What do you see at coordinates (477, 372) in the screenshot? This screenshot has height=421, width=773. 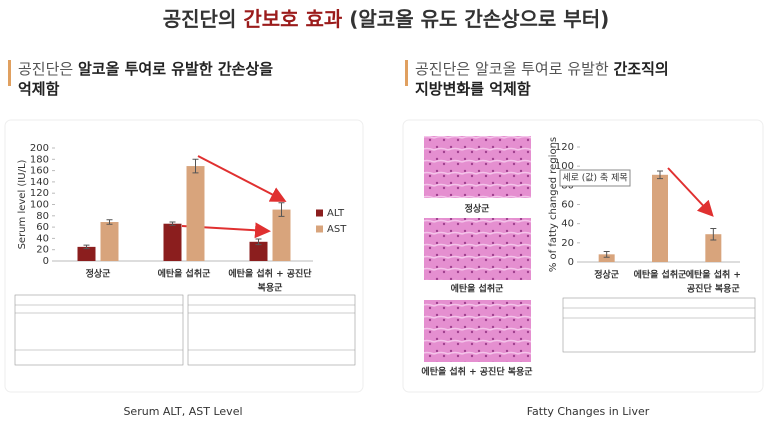 I see `image-label: 에탄올 섭취 + 공진단 복용군` at bounding box center [477, 372].